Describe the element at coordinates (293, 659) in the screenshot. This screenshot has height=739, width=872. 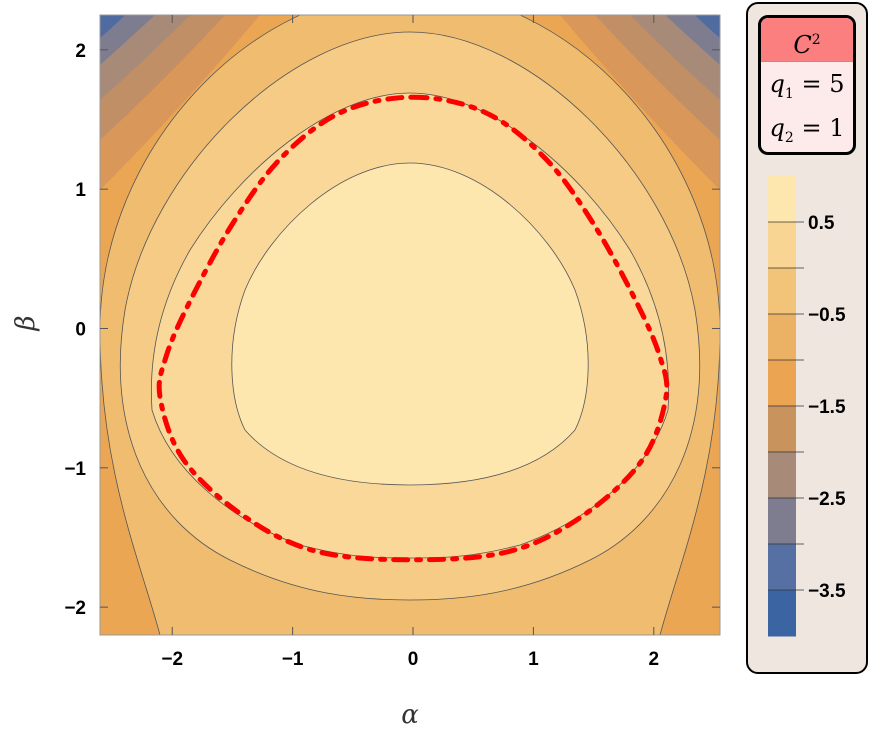
I see `x-tick-label: −1` at that location.